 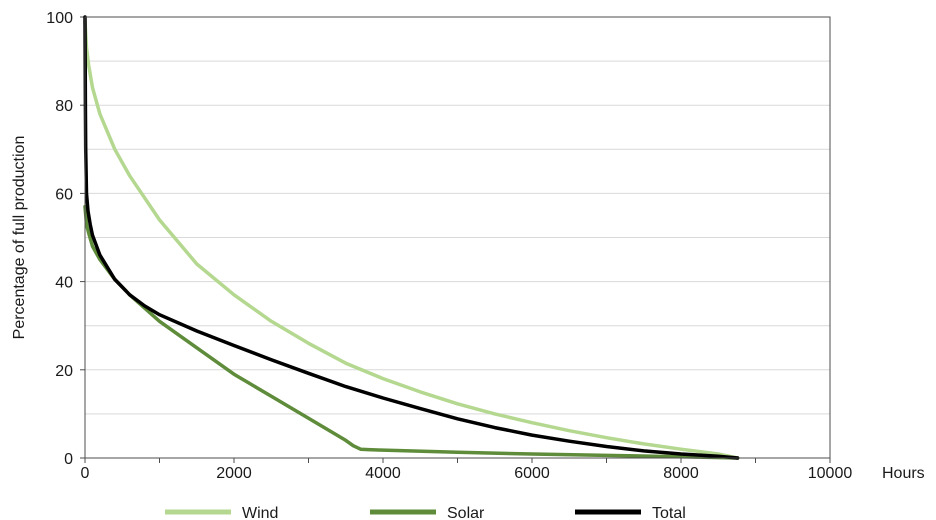 I want to click on x-tick-label: 6000, so click(x=532, y=473).